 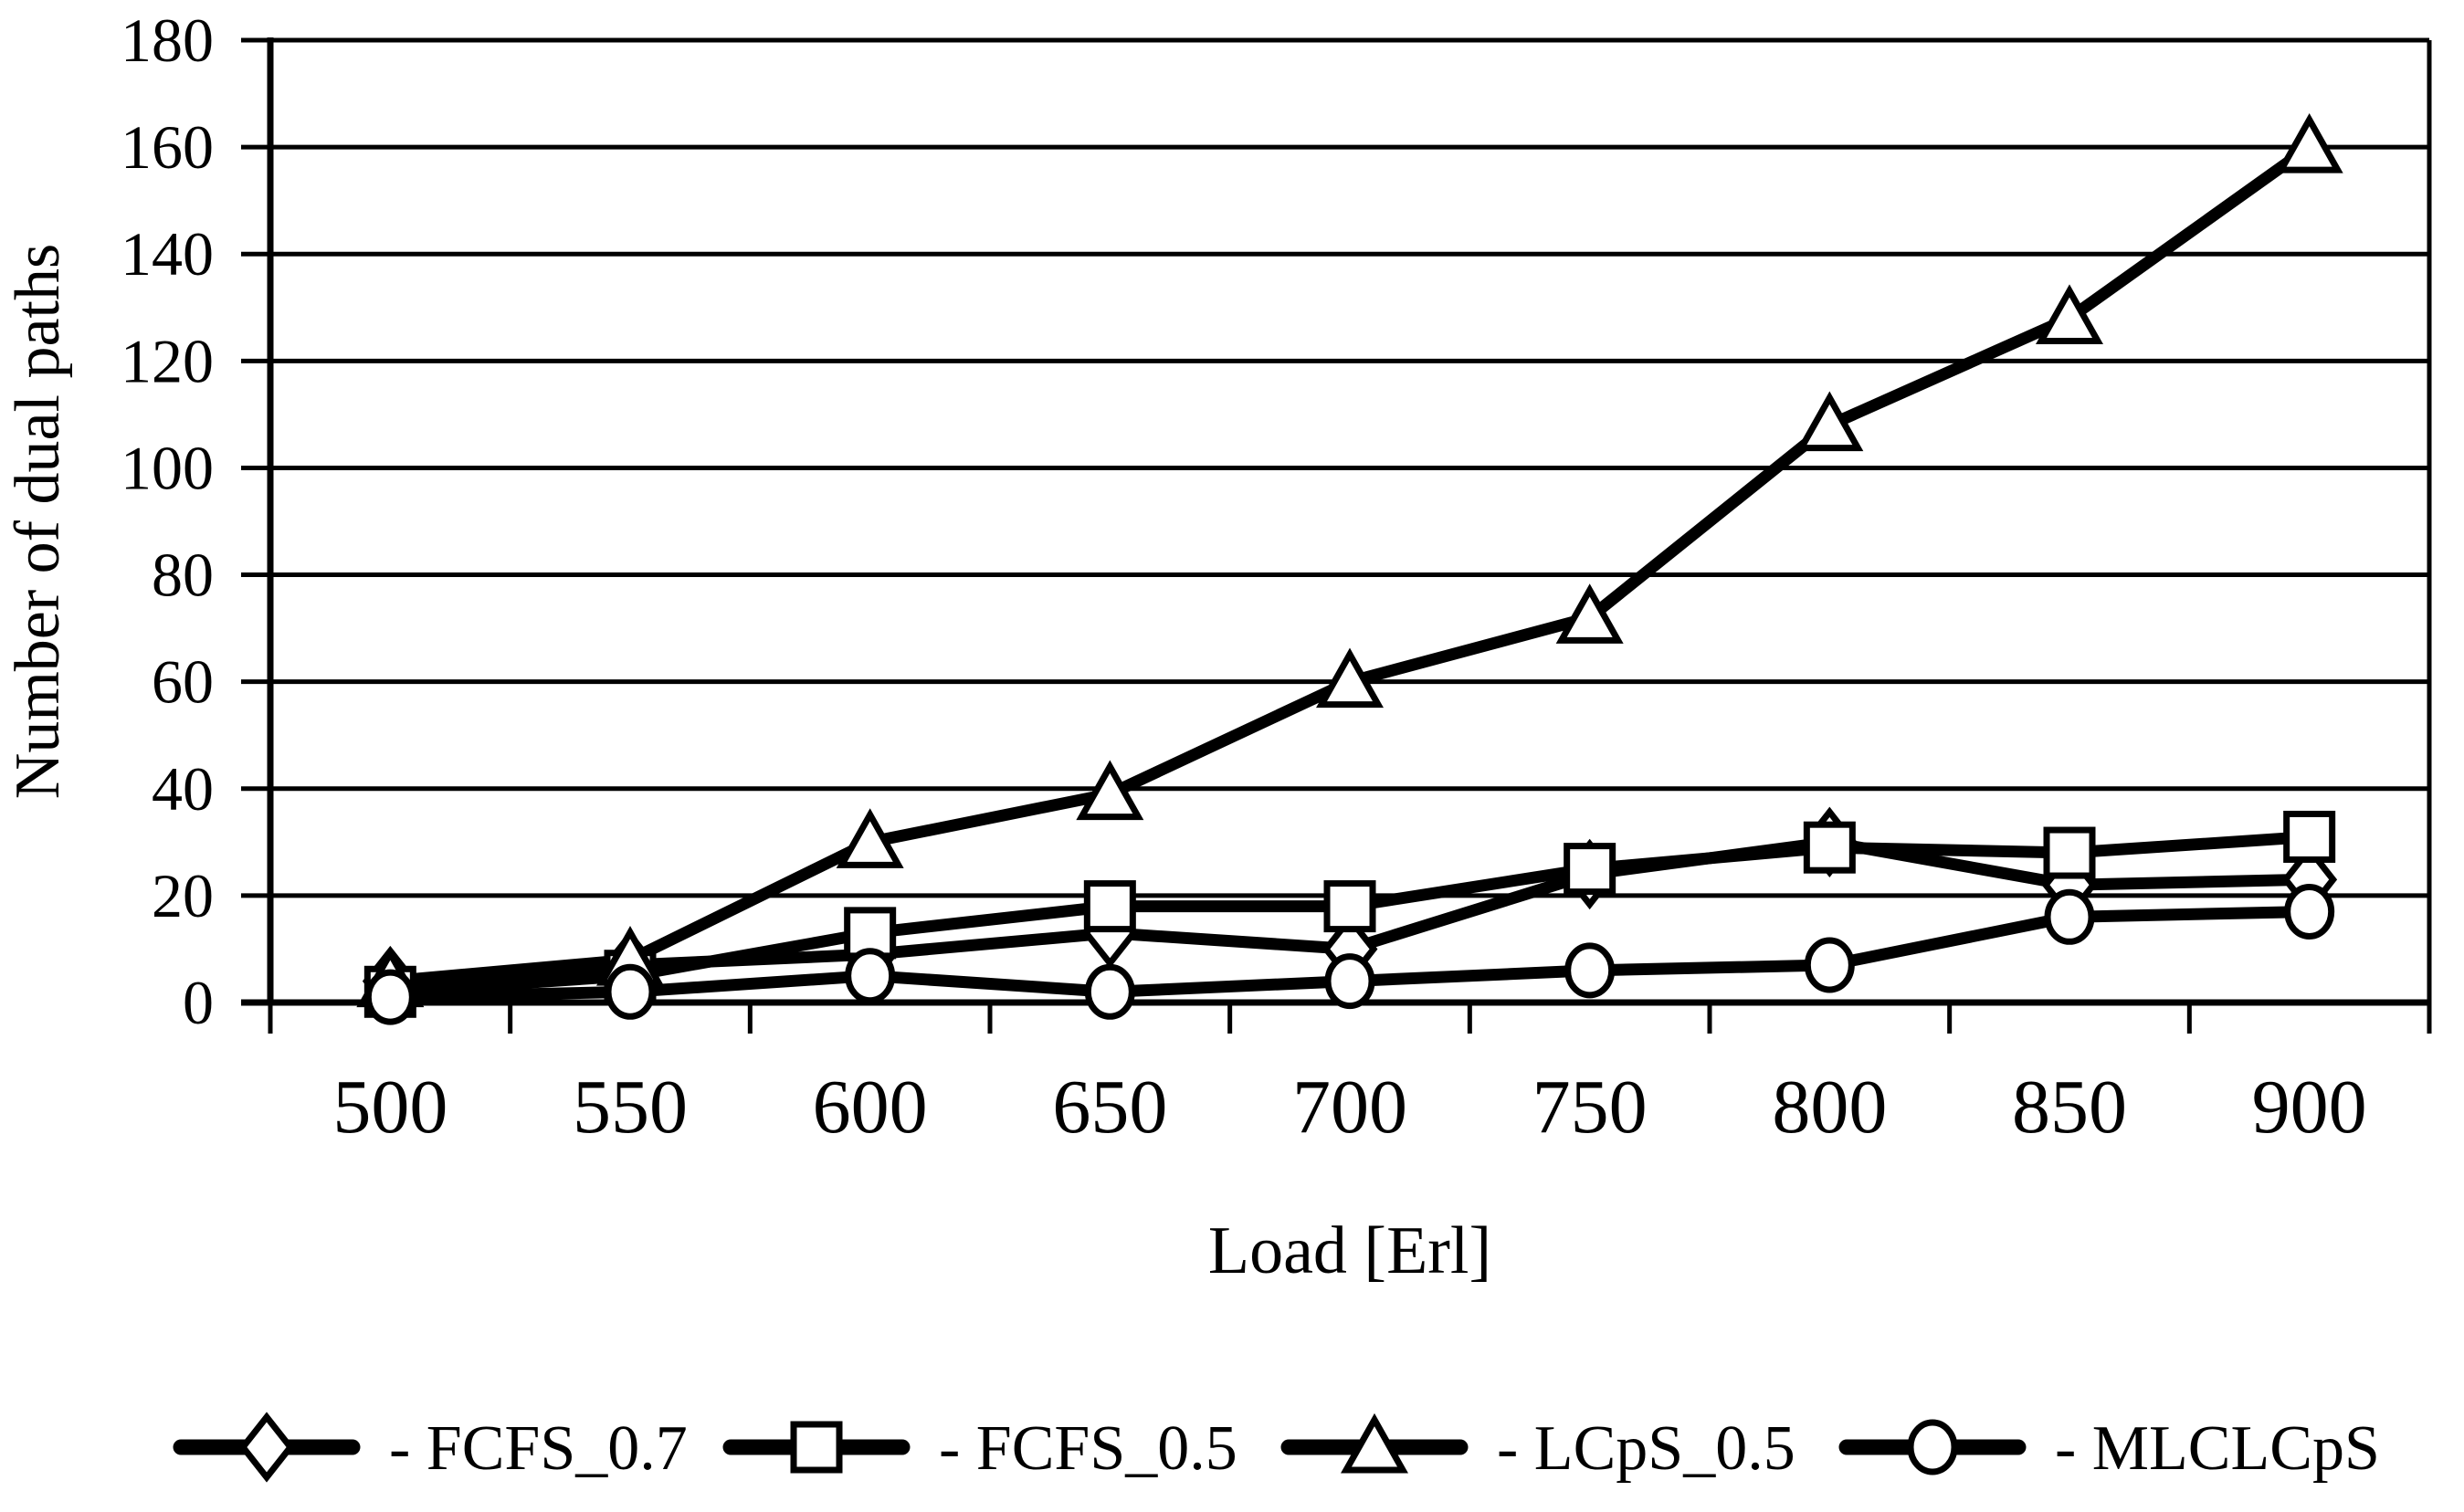 What do you see at coordinates (199, 1002) in the screenshot?
I see `y-tick-label: 0` at bounding box center [199, 1002].